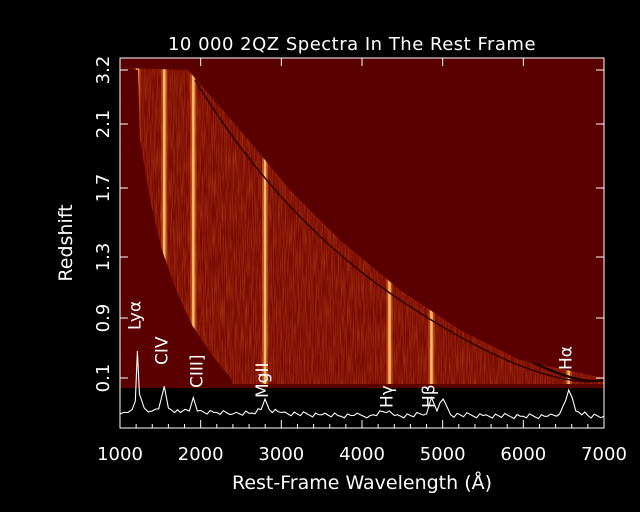  Describe the element at coordinates (103, 188) in the screenshot. I see `y-tick-label: 1.7` at that location.